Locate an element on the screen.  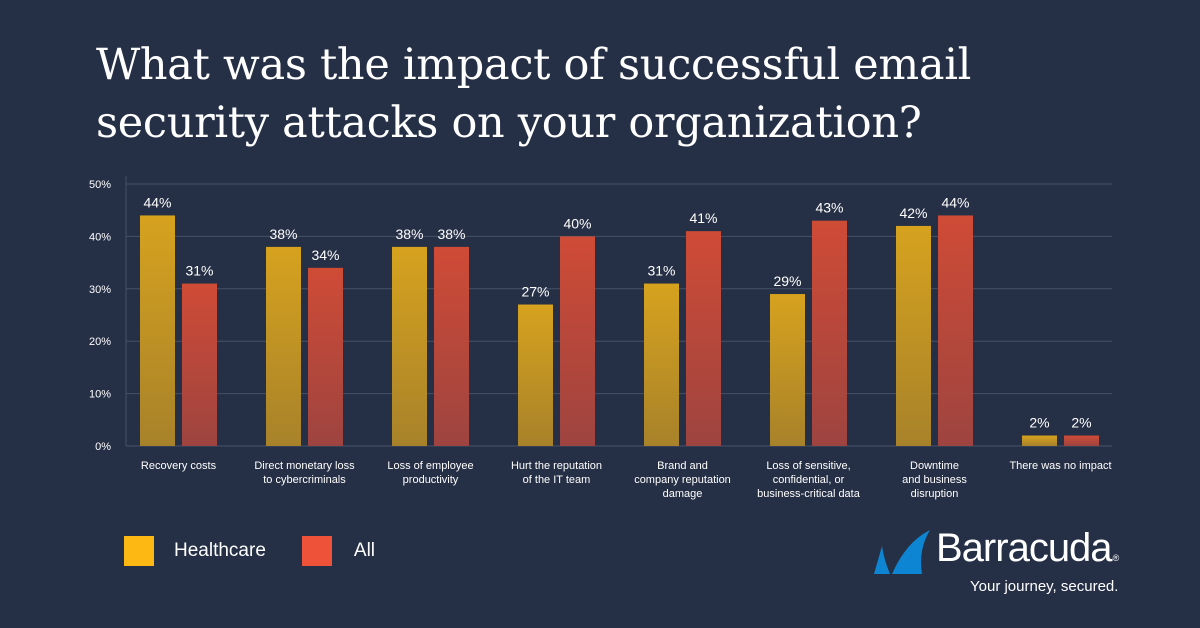
legend-item-all: All is located at coordinates (338, 551).